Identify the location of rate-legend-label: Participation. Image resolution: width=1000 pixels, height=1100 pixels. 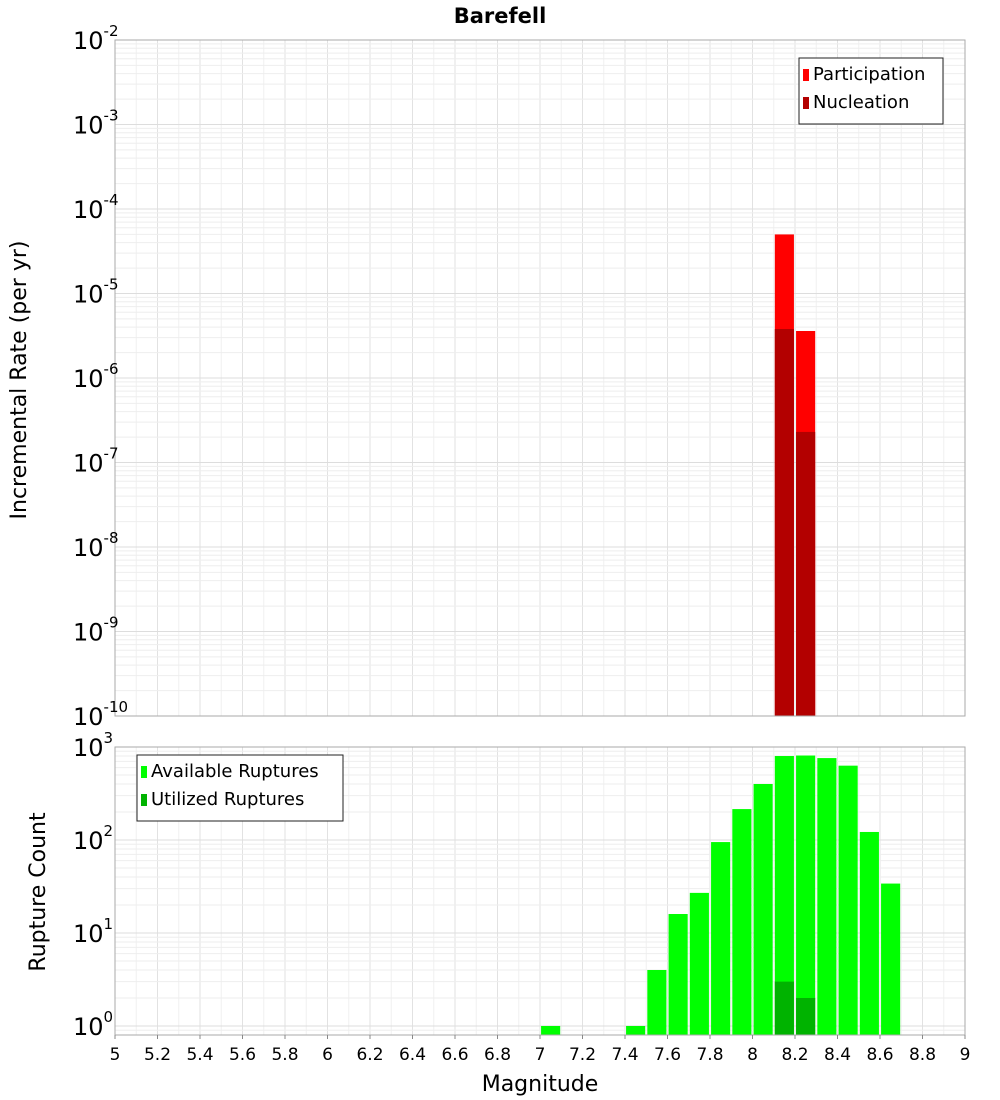
(869, 74).